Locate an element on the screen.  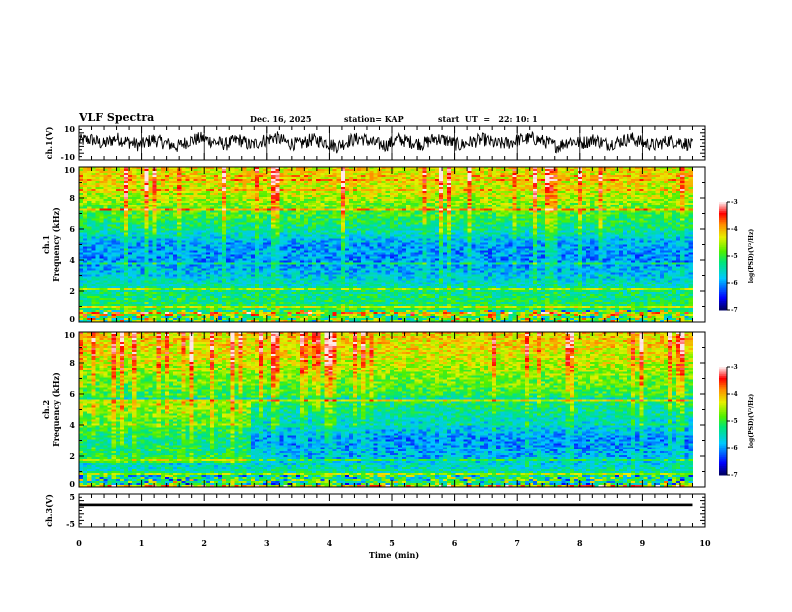
ch1-waveform-ytick-label: -10 is located at coordinates (68, 157).